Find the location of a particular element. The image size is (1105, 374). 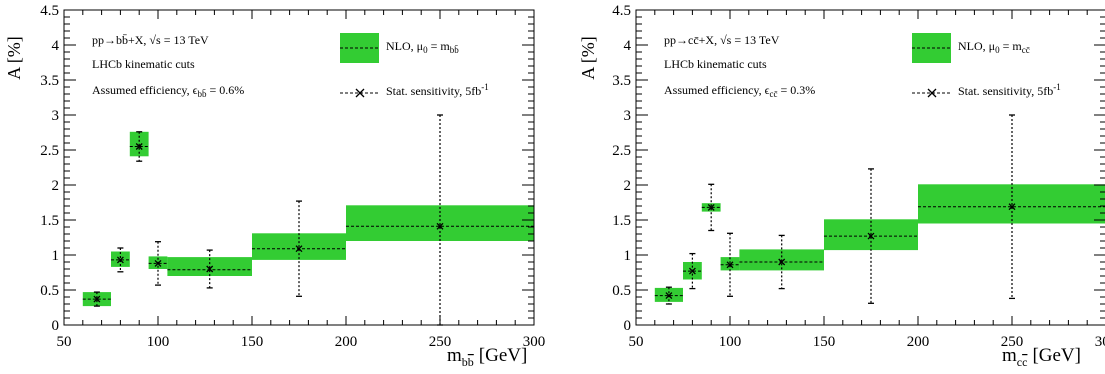

left-legend-band-label: NLO, μ0 = mbb̄ is located at coordinates (422, 47).